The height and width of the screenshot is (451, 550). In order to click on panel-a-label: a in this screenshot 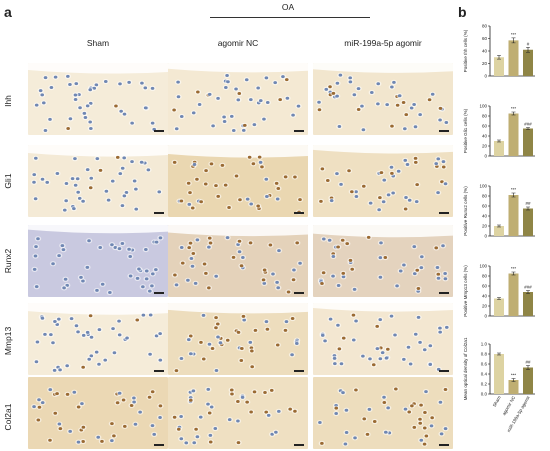, I will do `click(8, 12)`.